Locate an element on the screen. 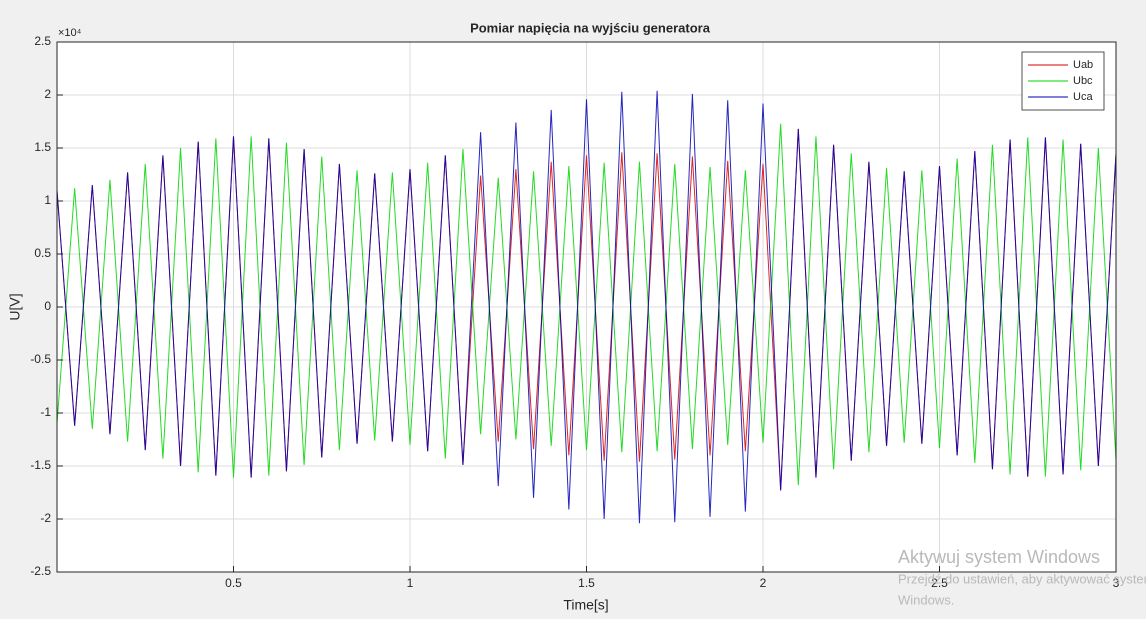  watermark-line: Windows. is located at coordinates (926, 599).